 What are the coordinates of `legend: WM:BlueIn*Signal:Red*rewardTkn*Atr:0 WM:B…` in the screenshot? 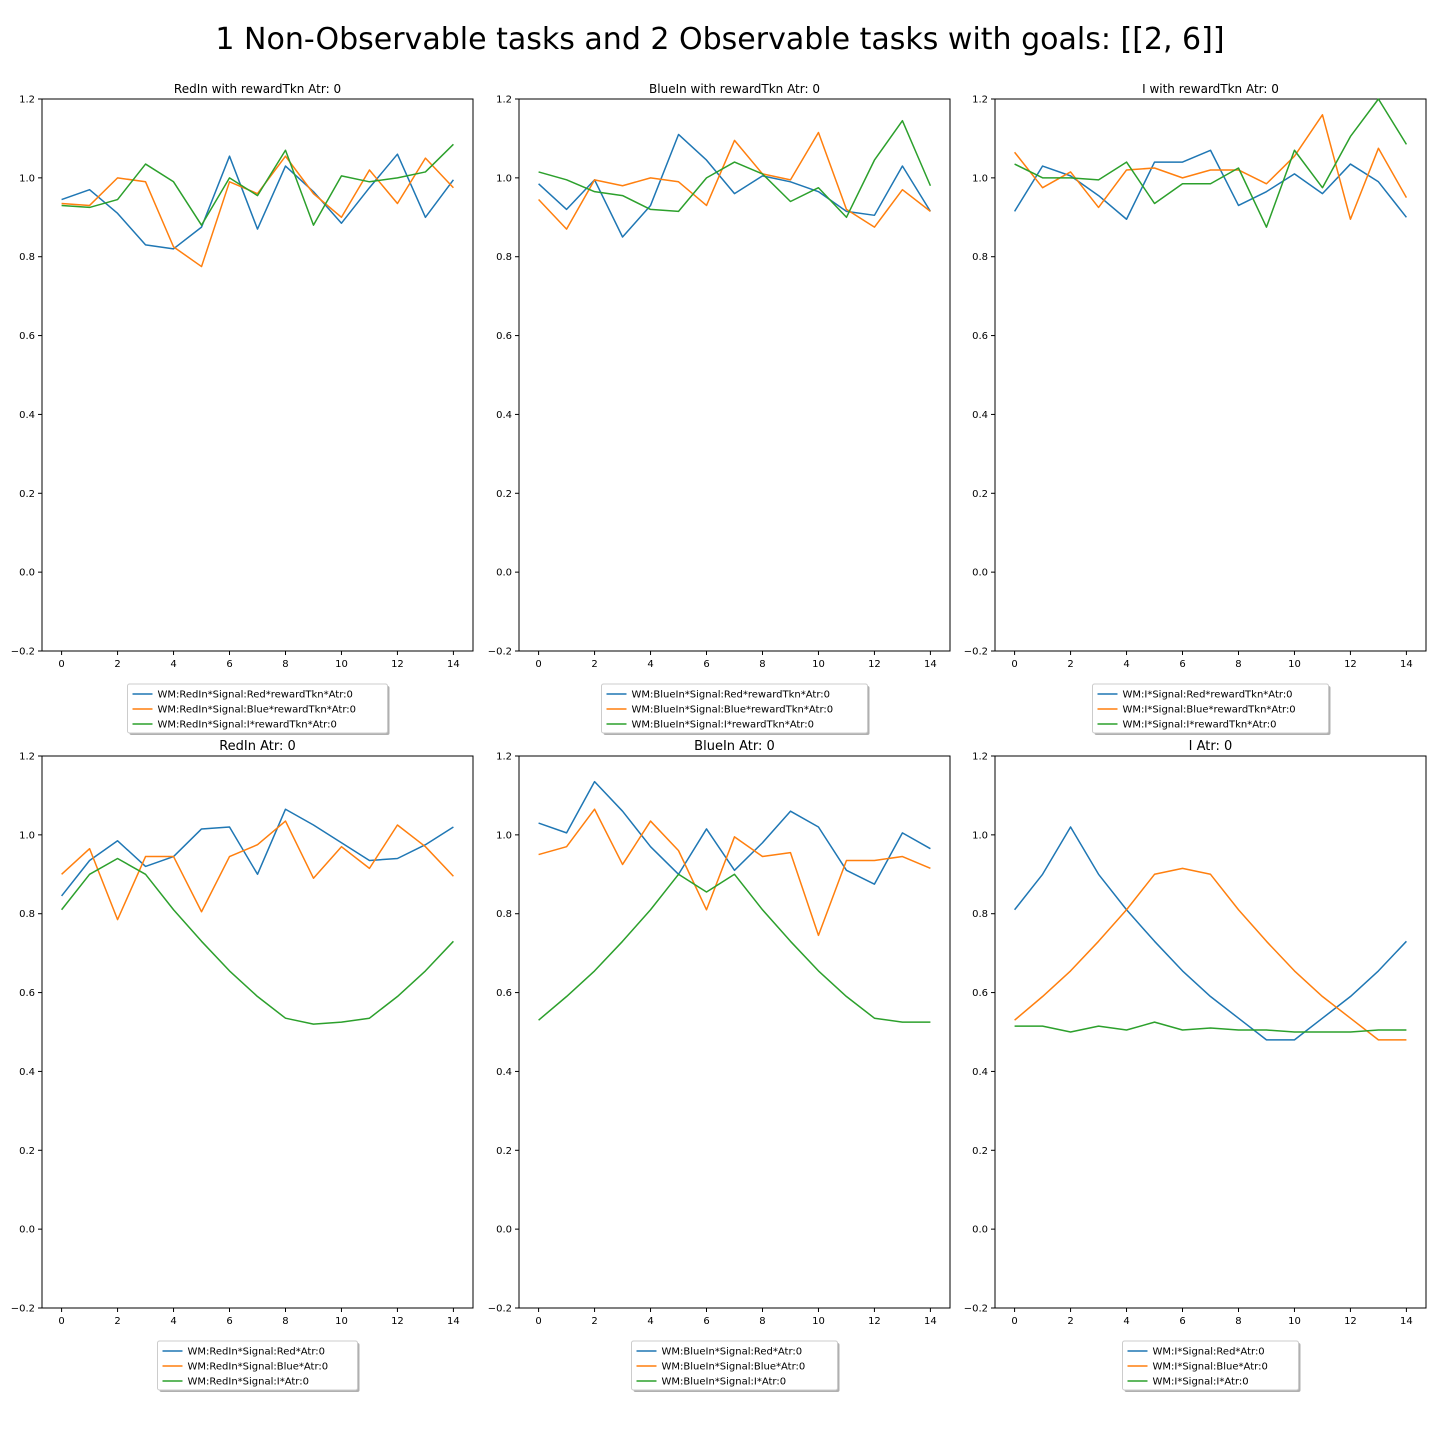 It's located at (735, 709).